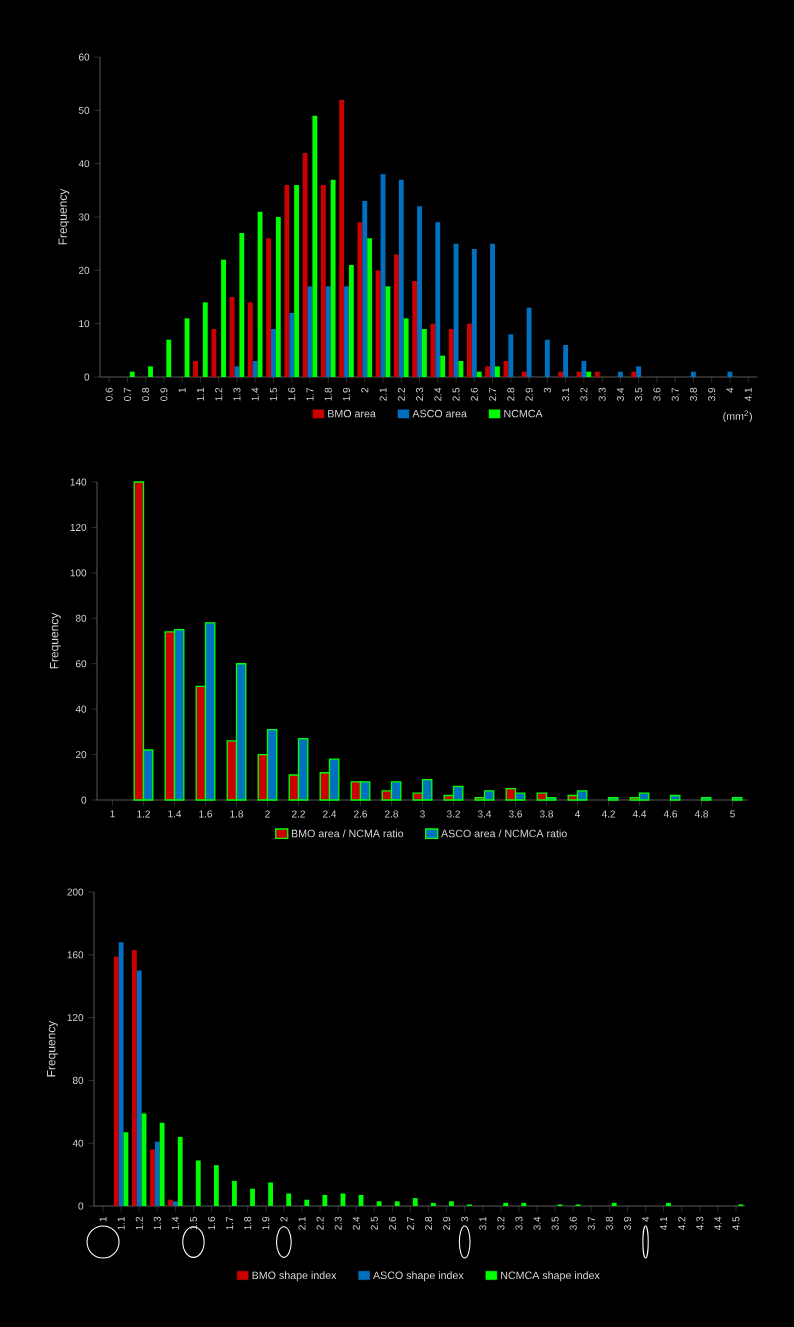  What do you see at coordinates (374, 1223) in the screenshot?
I see `x-tick-label: 2.5` at bounding box center [374, 1223].